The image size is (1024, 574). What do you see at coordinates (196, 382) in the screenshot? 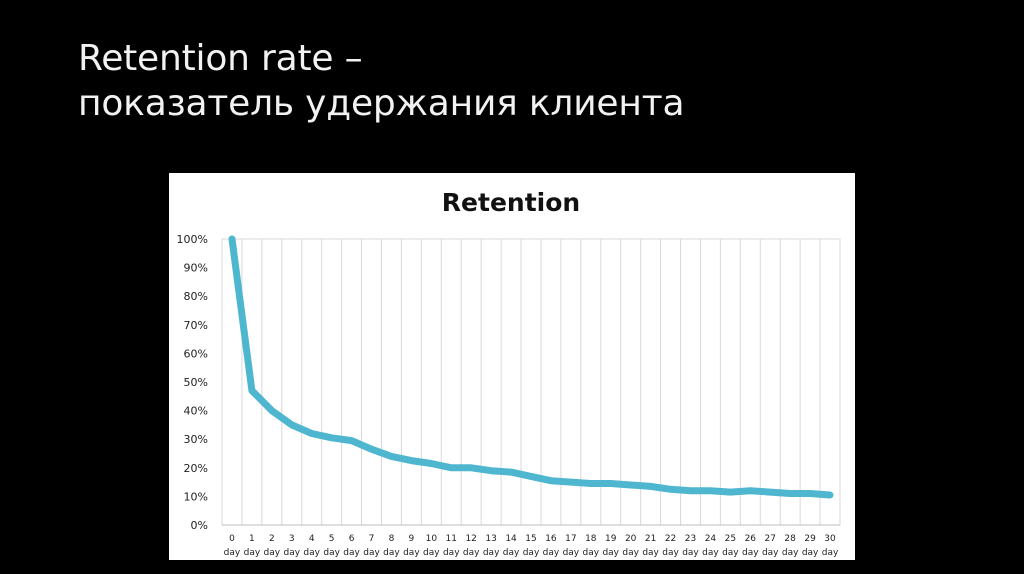
I see `y-tick-label: 50%` at bounding box center [196, 382].